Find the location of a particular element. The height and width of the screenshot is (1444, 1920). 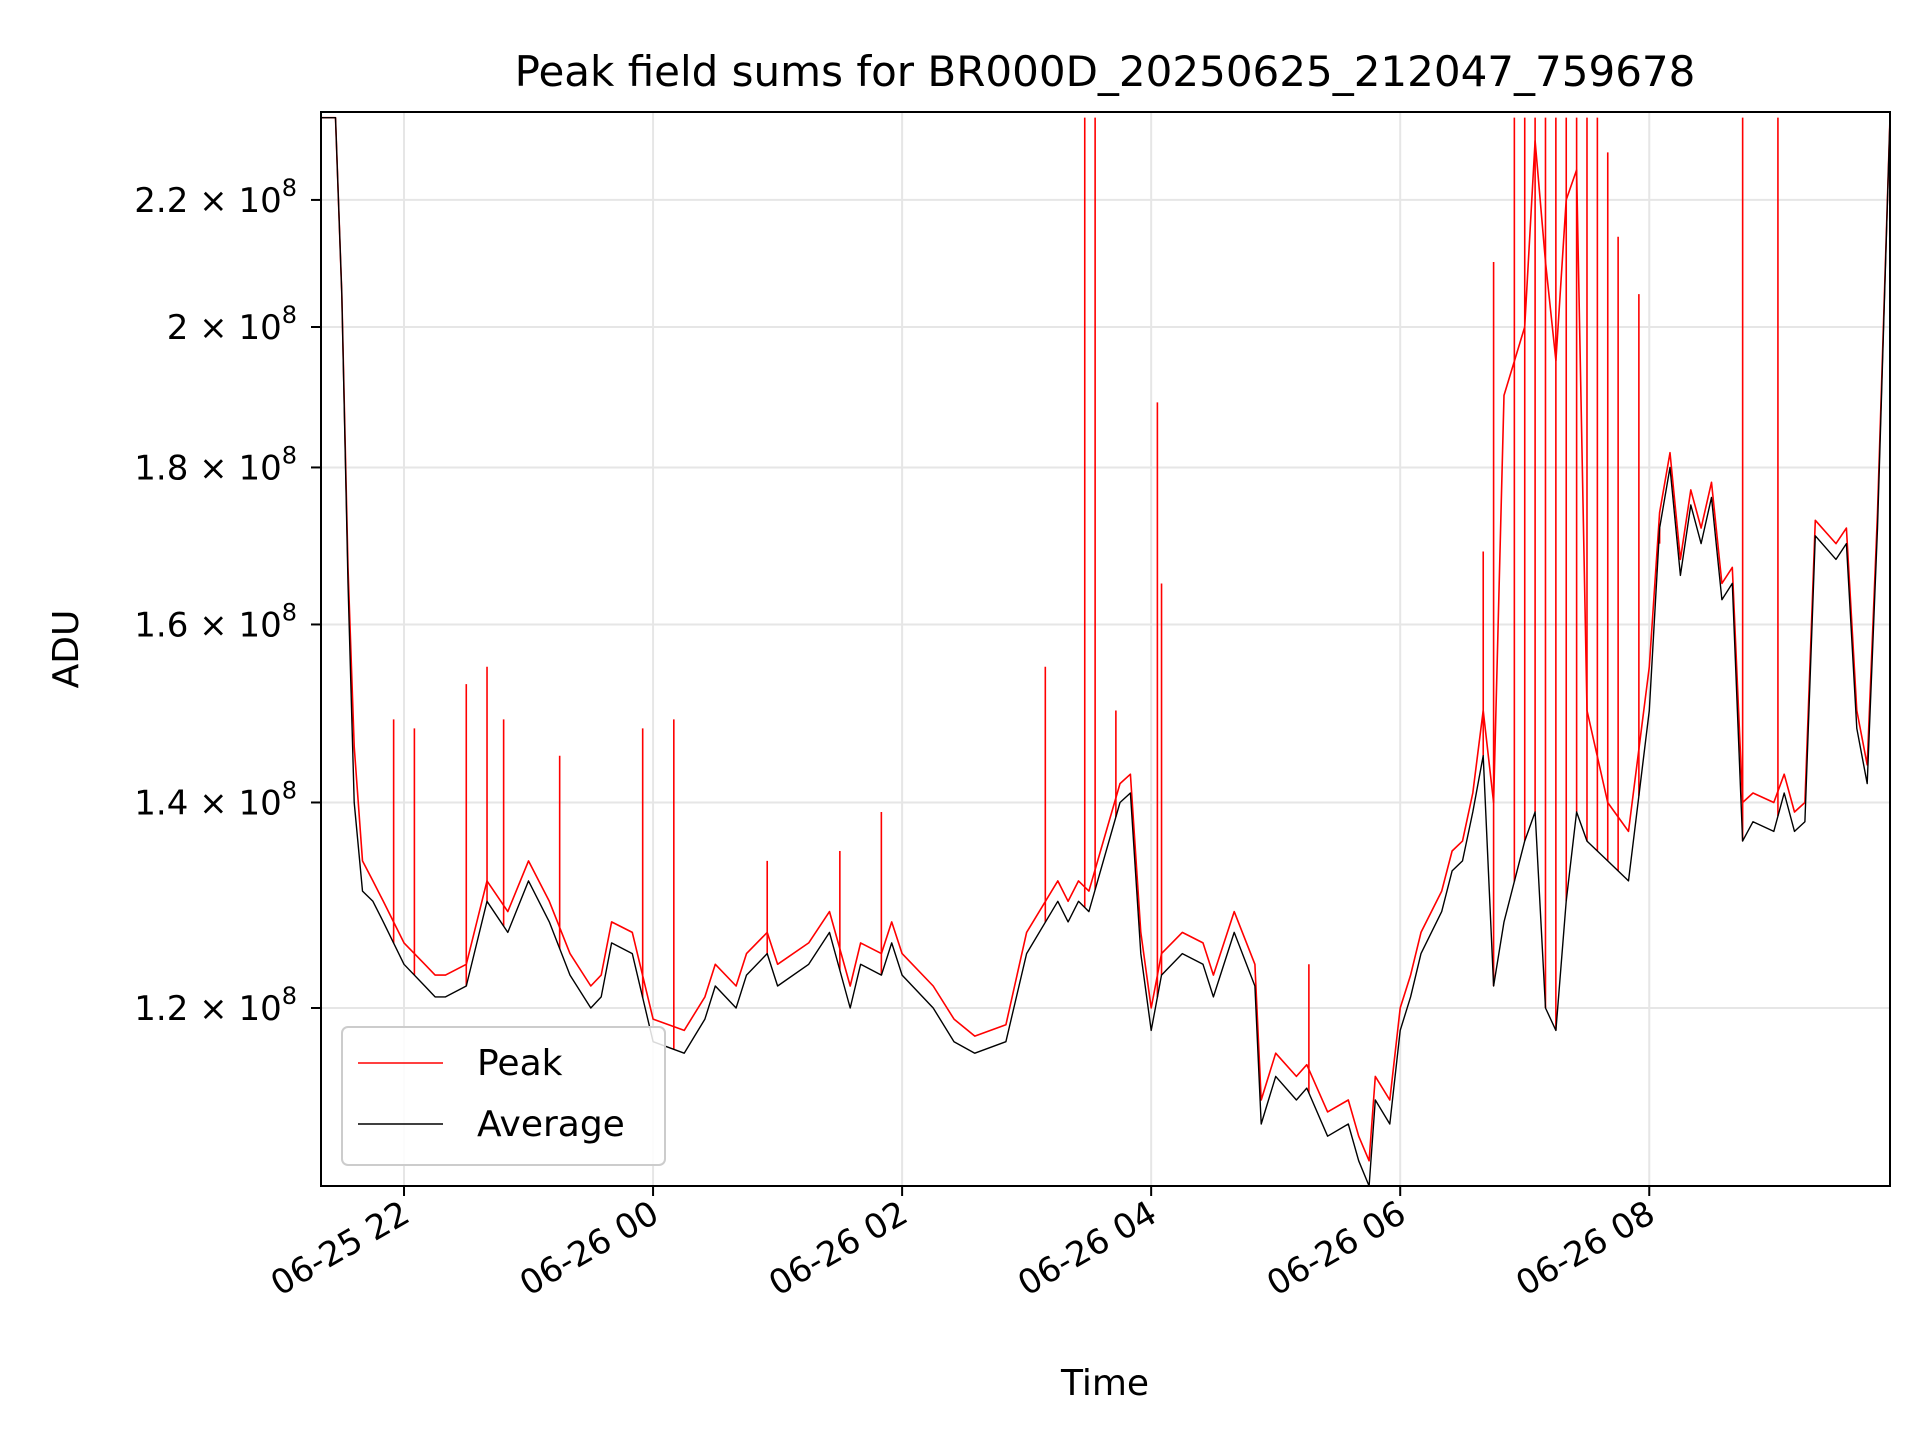

legend-label-peak: Peak is located at coordinates (520, 1063).